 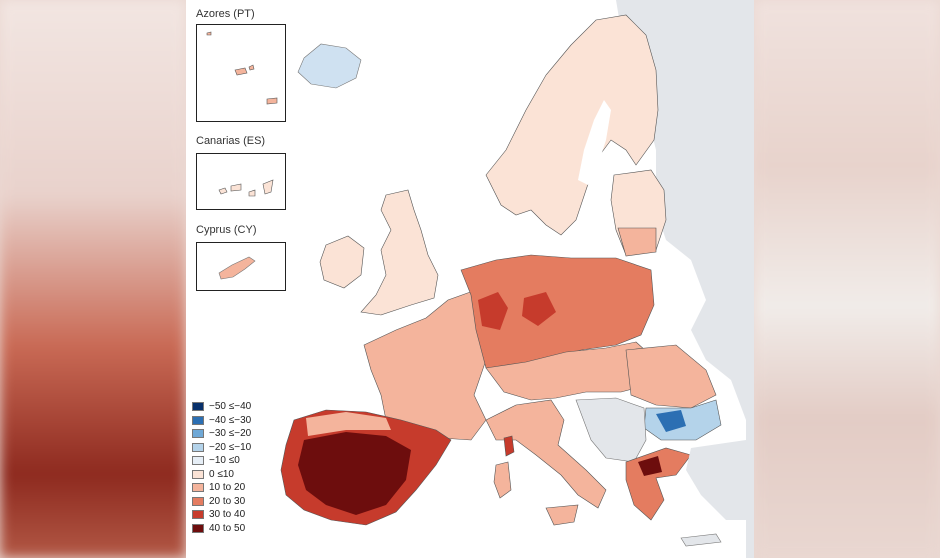 I want to click on legend-label: −20 ≤−10, so click(x=230, y=447).